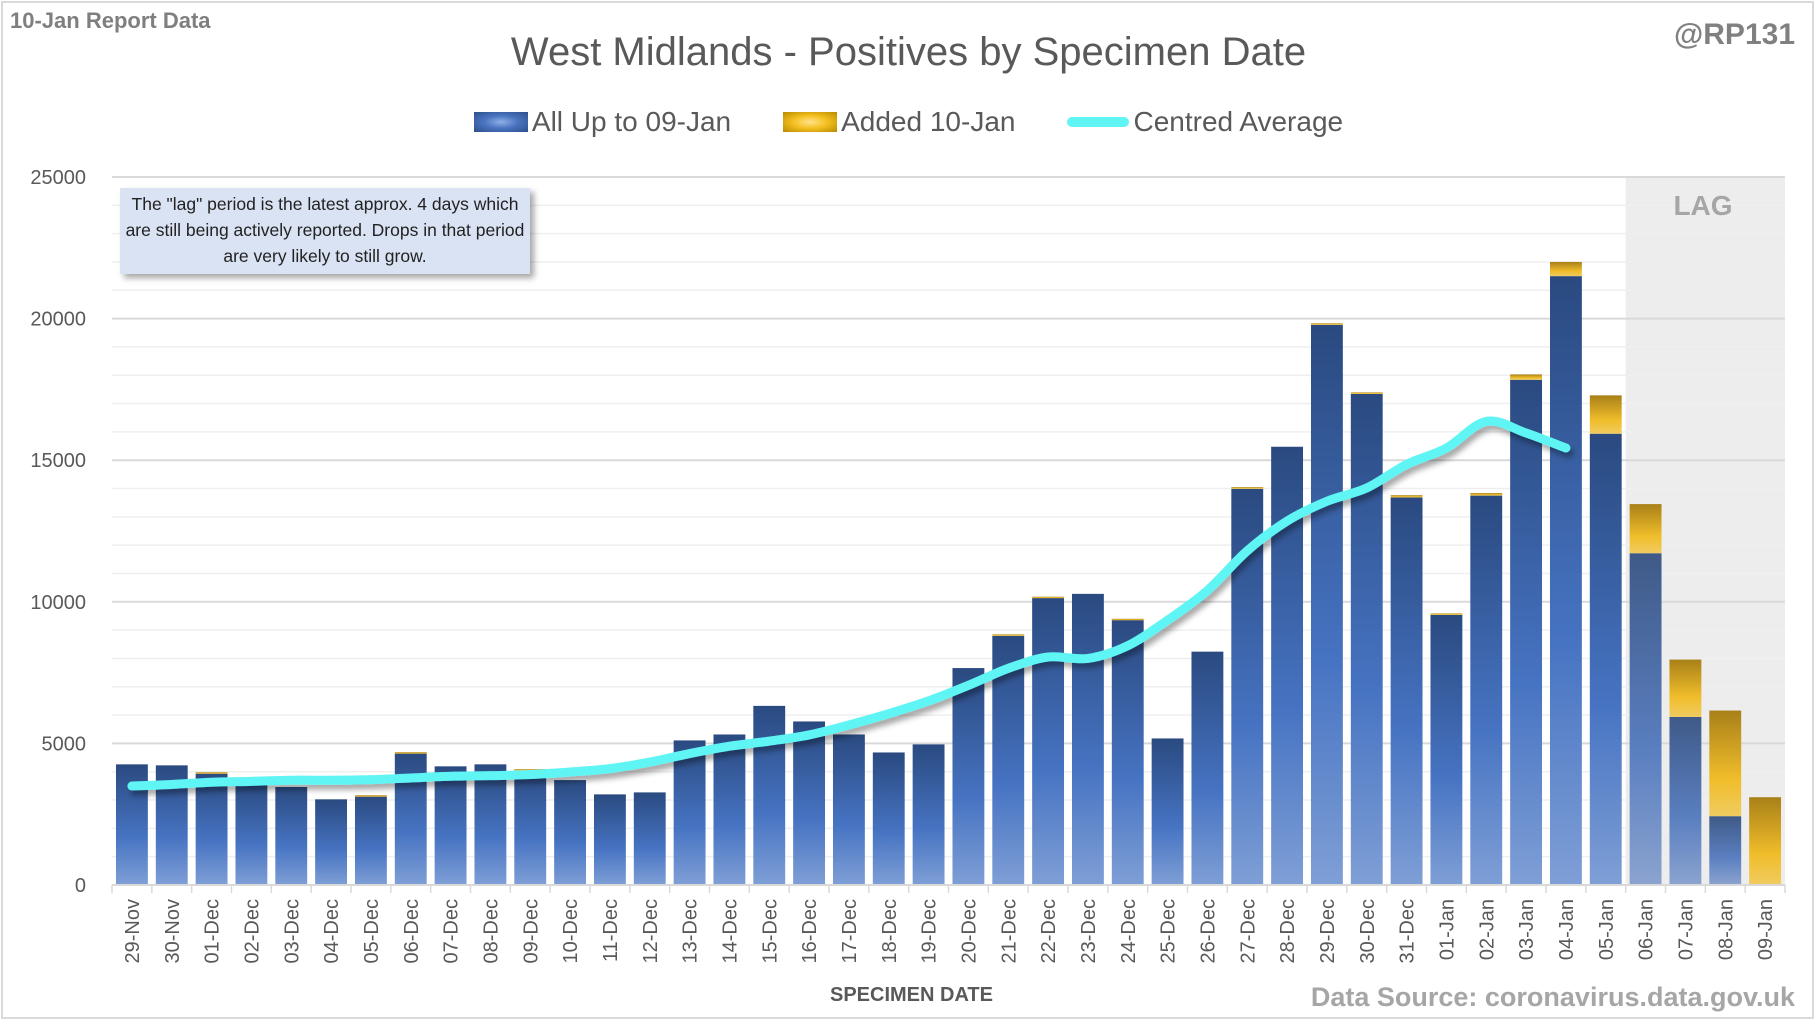 Image resolution: width=1817 pixels, height=1022 pixels. I want to click on x-tick-label: 23-Dec, so click(1089, 931).